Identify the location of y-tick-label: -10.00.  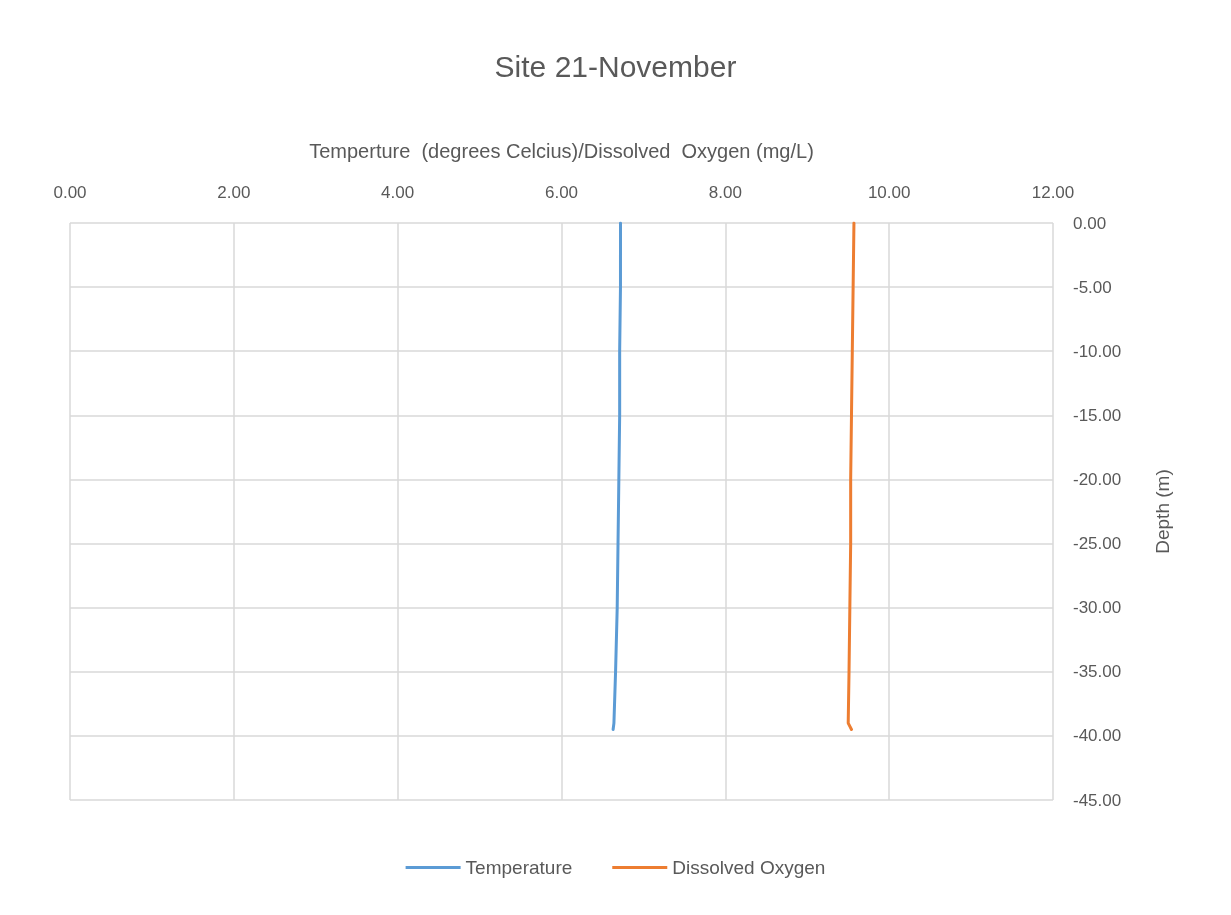
(1097, 351).